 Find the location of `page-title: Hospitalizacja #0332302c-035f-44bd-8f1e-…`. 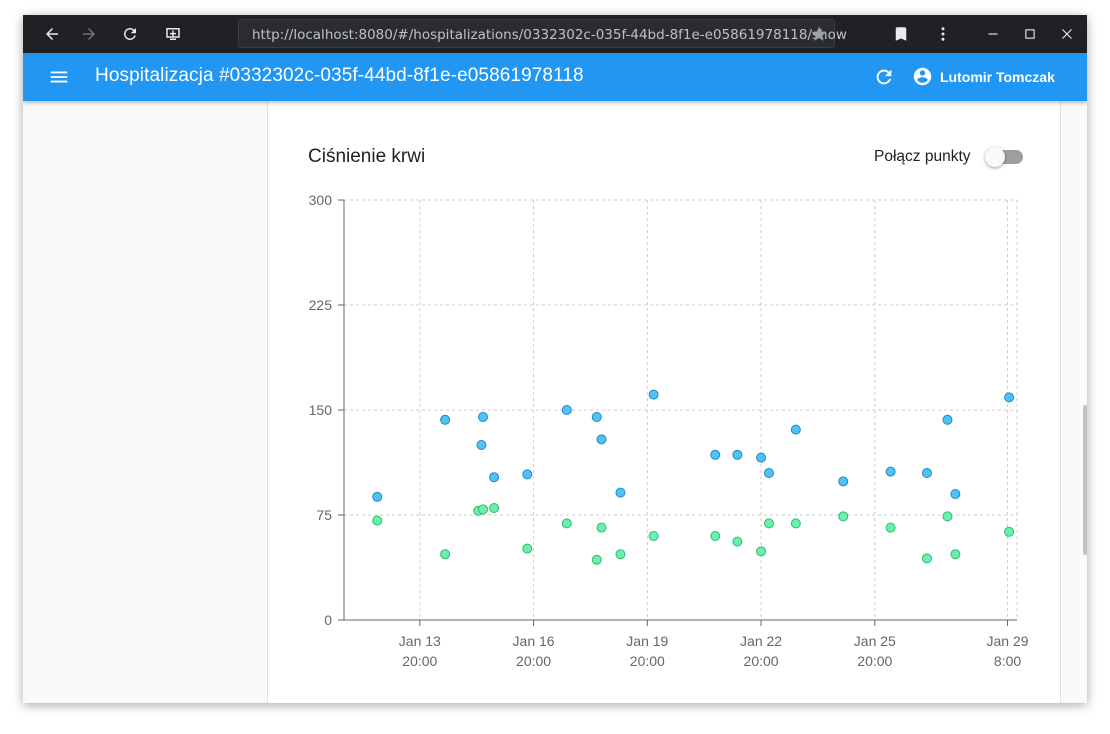

page-title: Hospitalizacja #0332302c-035f-44bd-8f1e-… is located at coordinates (339, 75).